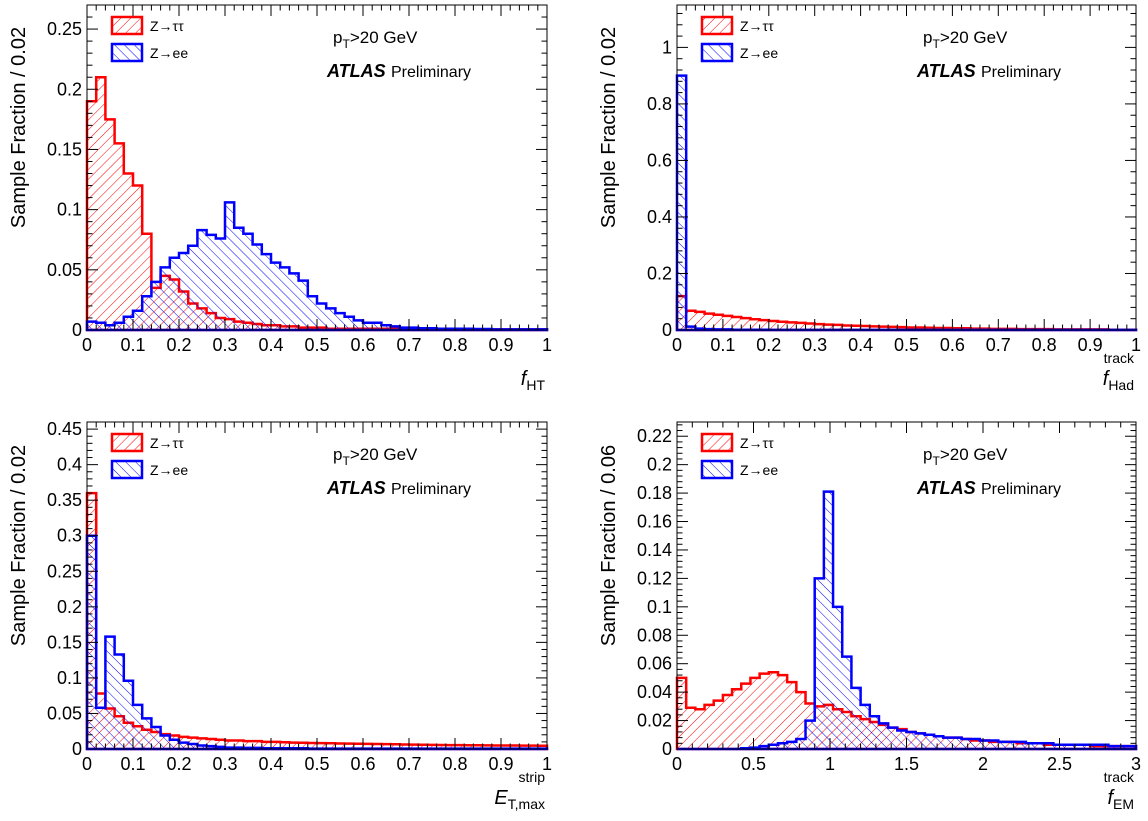  What do you see at coordinates (906, 764) in the screenshot?
I see `x-tick-label: 1.5` at bounding box center [906, 764].